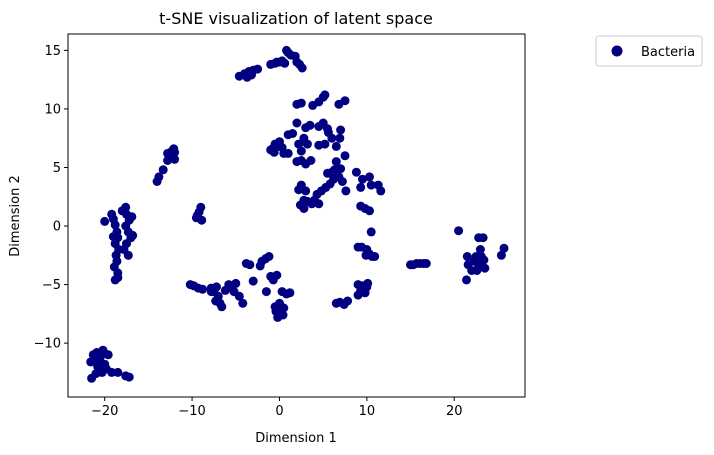 The height and width of the screenshot is (455, 714). I want to click on y-axis-title: Dimension 2, so click(15, 216).